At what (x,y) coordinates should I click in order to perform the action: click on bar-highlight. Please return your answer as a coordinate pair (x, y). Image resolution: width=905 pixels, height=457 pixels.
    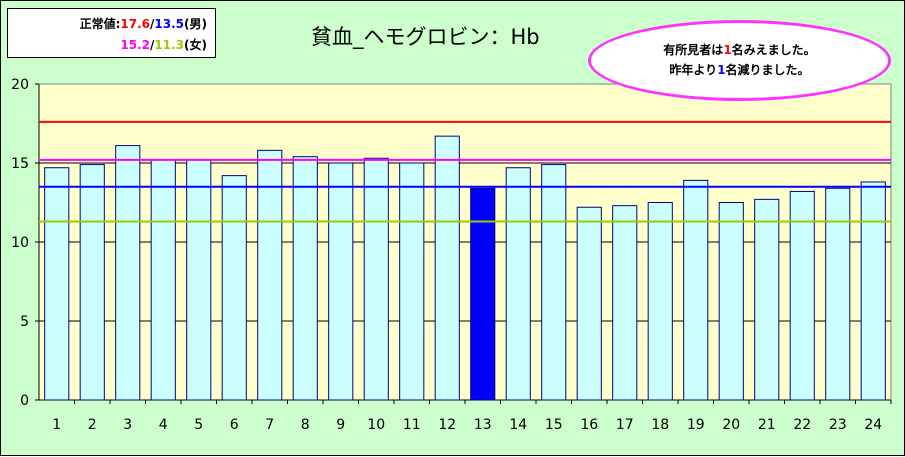
    Looking at the image, I should click on (483, 294).